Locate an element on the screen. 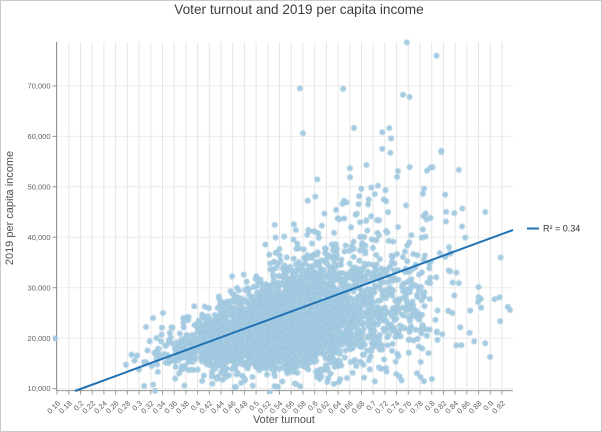 The height and width of the screenshot is (432, 602). svg-text: 20,000 is located at coordinates (39, 338).